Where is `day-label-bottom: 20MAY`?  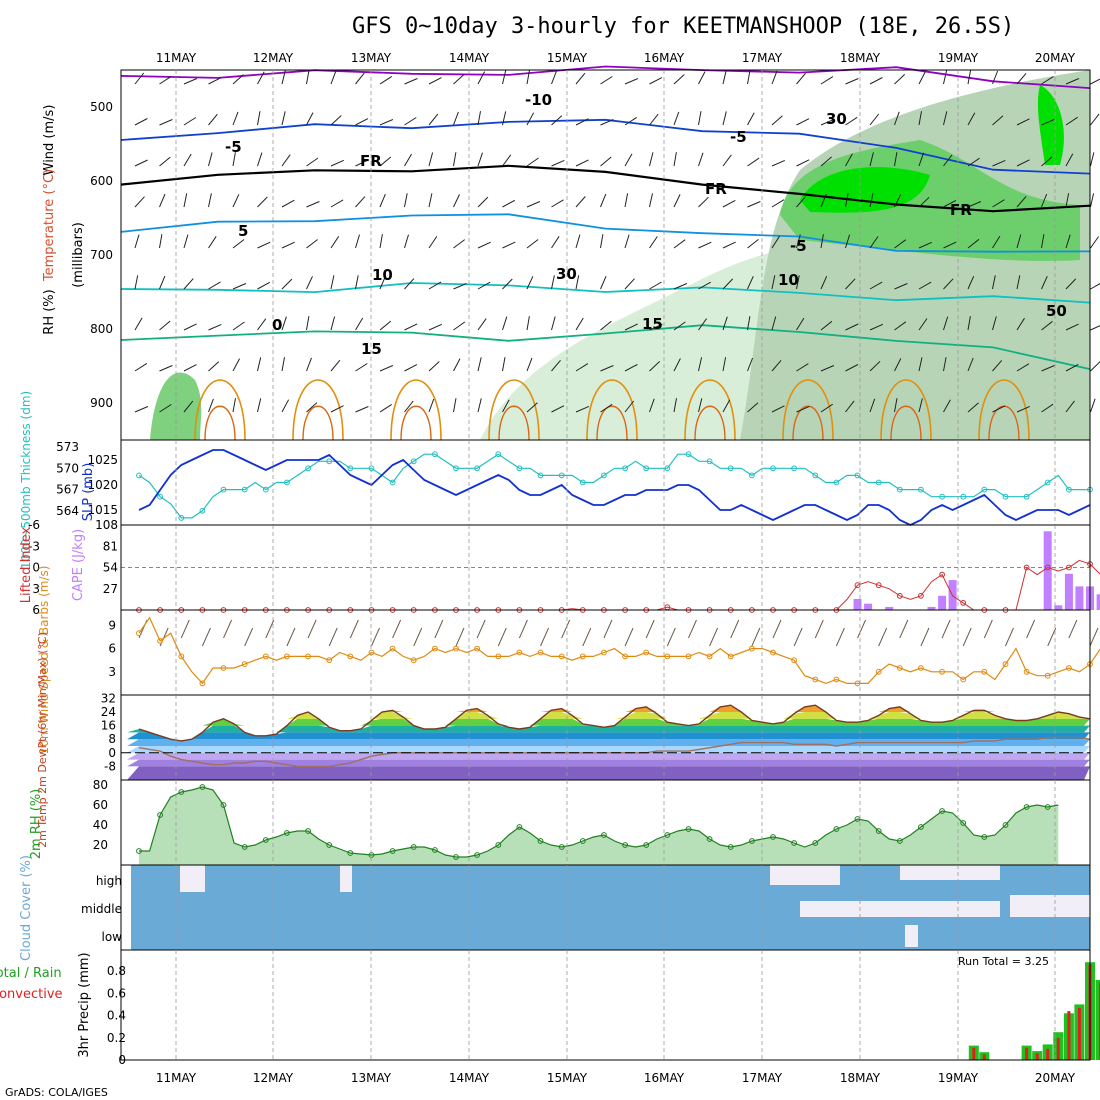 day-label-bottom: 20MAY is located at coordinates (1055, 1078).